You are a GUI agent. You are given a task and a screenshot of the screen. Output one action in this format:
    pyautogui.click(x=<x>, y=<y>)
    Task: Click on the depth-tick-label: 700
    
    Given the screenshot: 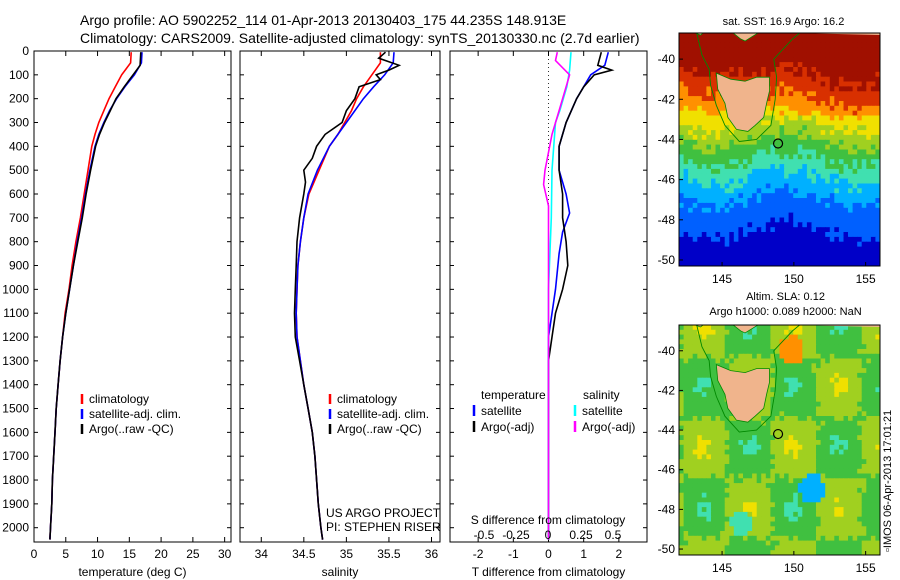 What is the action you would take?
    pyautogui.click(x=19, y=218)
    